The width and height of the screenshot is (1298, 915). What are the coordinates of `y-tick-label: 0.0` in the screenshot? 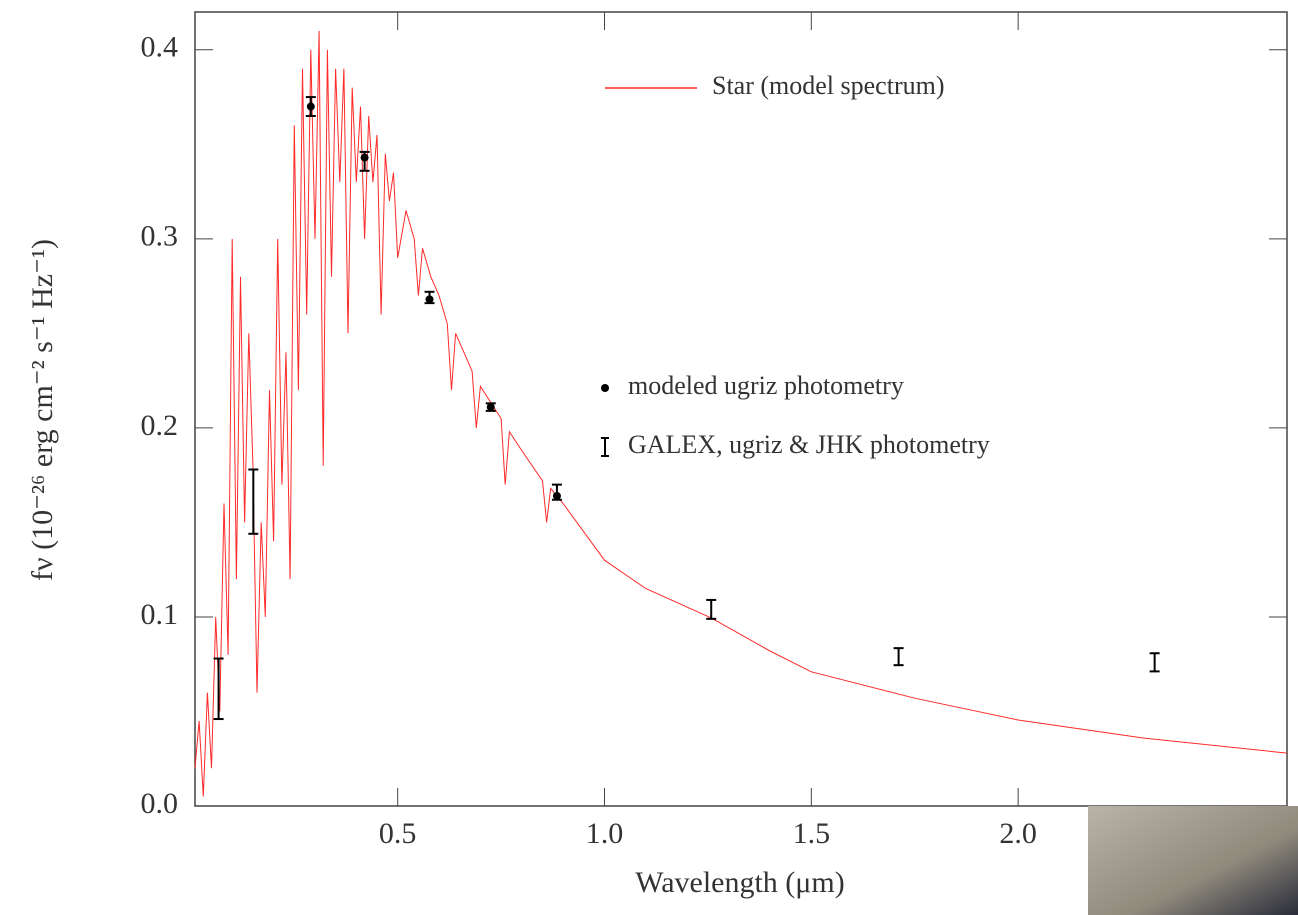 It's located at (160, 803).